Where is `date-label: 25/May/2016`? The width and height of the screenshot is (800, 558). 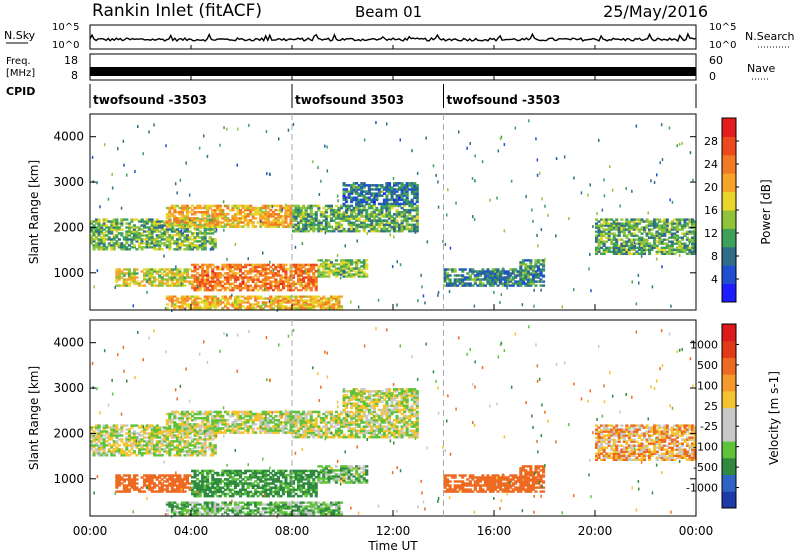 date-label: 25/May/2016 is located at coordinates (655, 11).